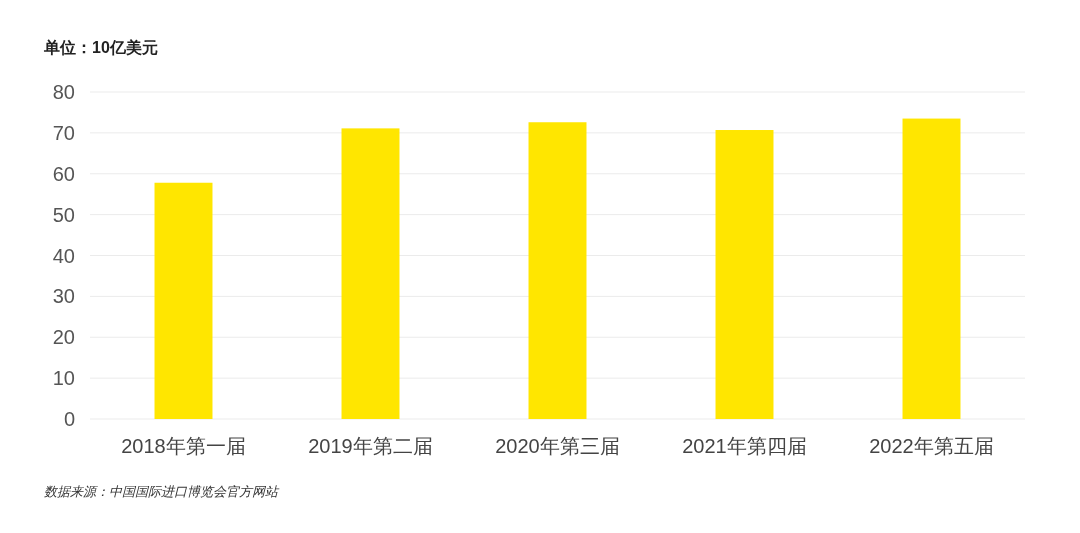  Describe the element at coordinates (162, 491) in the screenshot. I see `source-note: 数据来源：中国国际进口博览会官方网站` at that location.